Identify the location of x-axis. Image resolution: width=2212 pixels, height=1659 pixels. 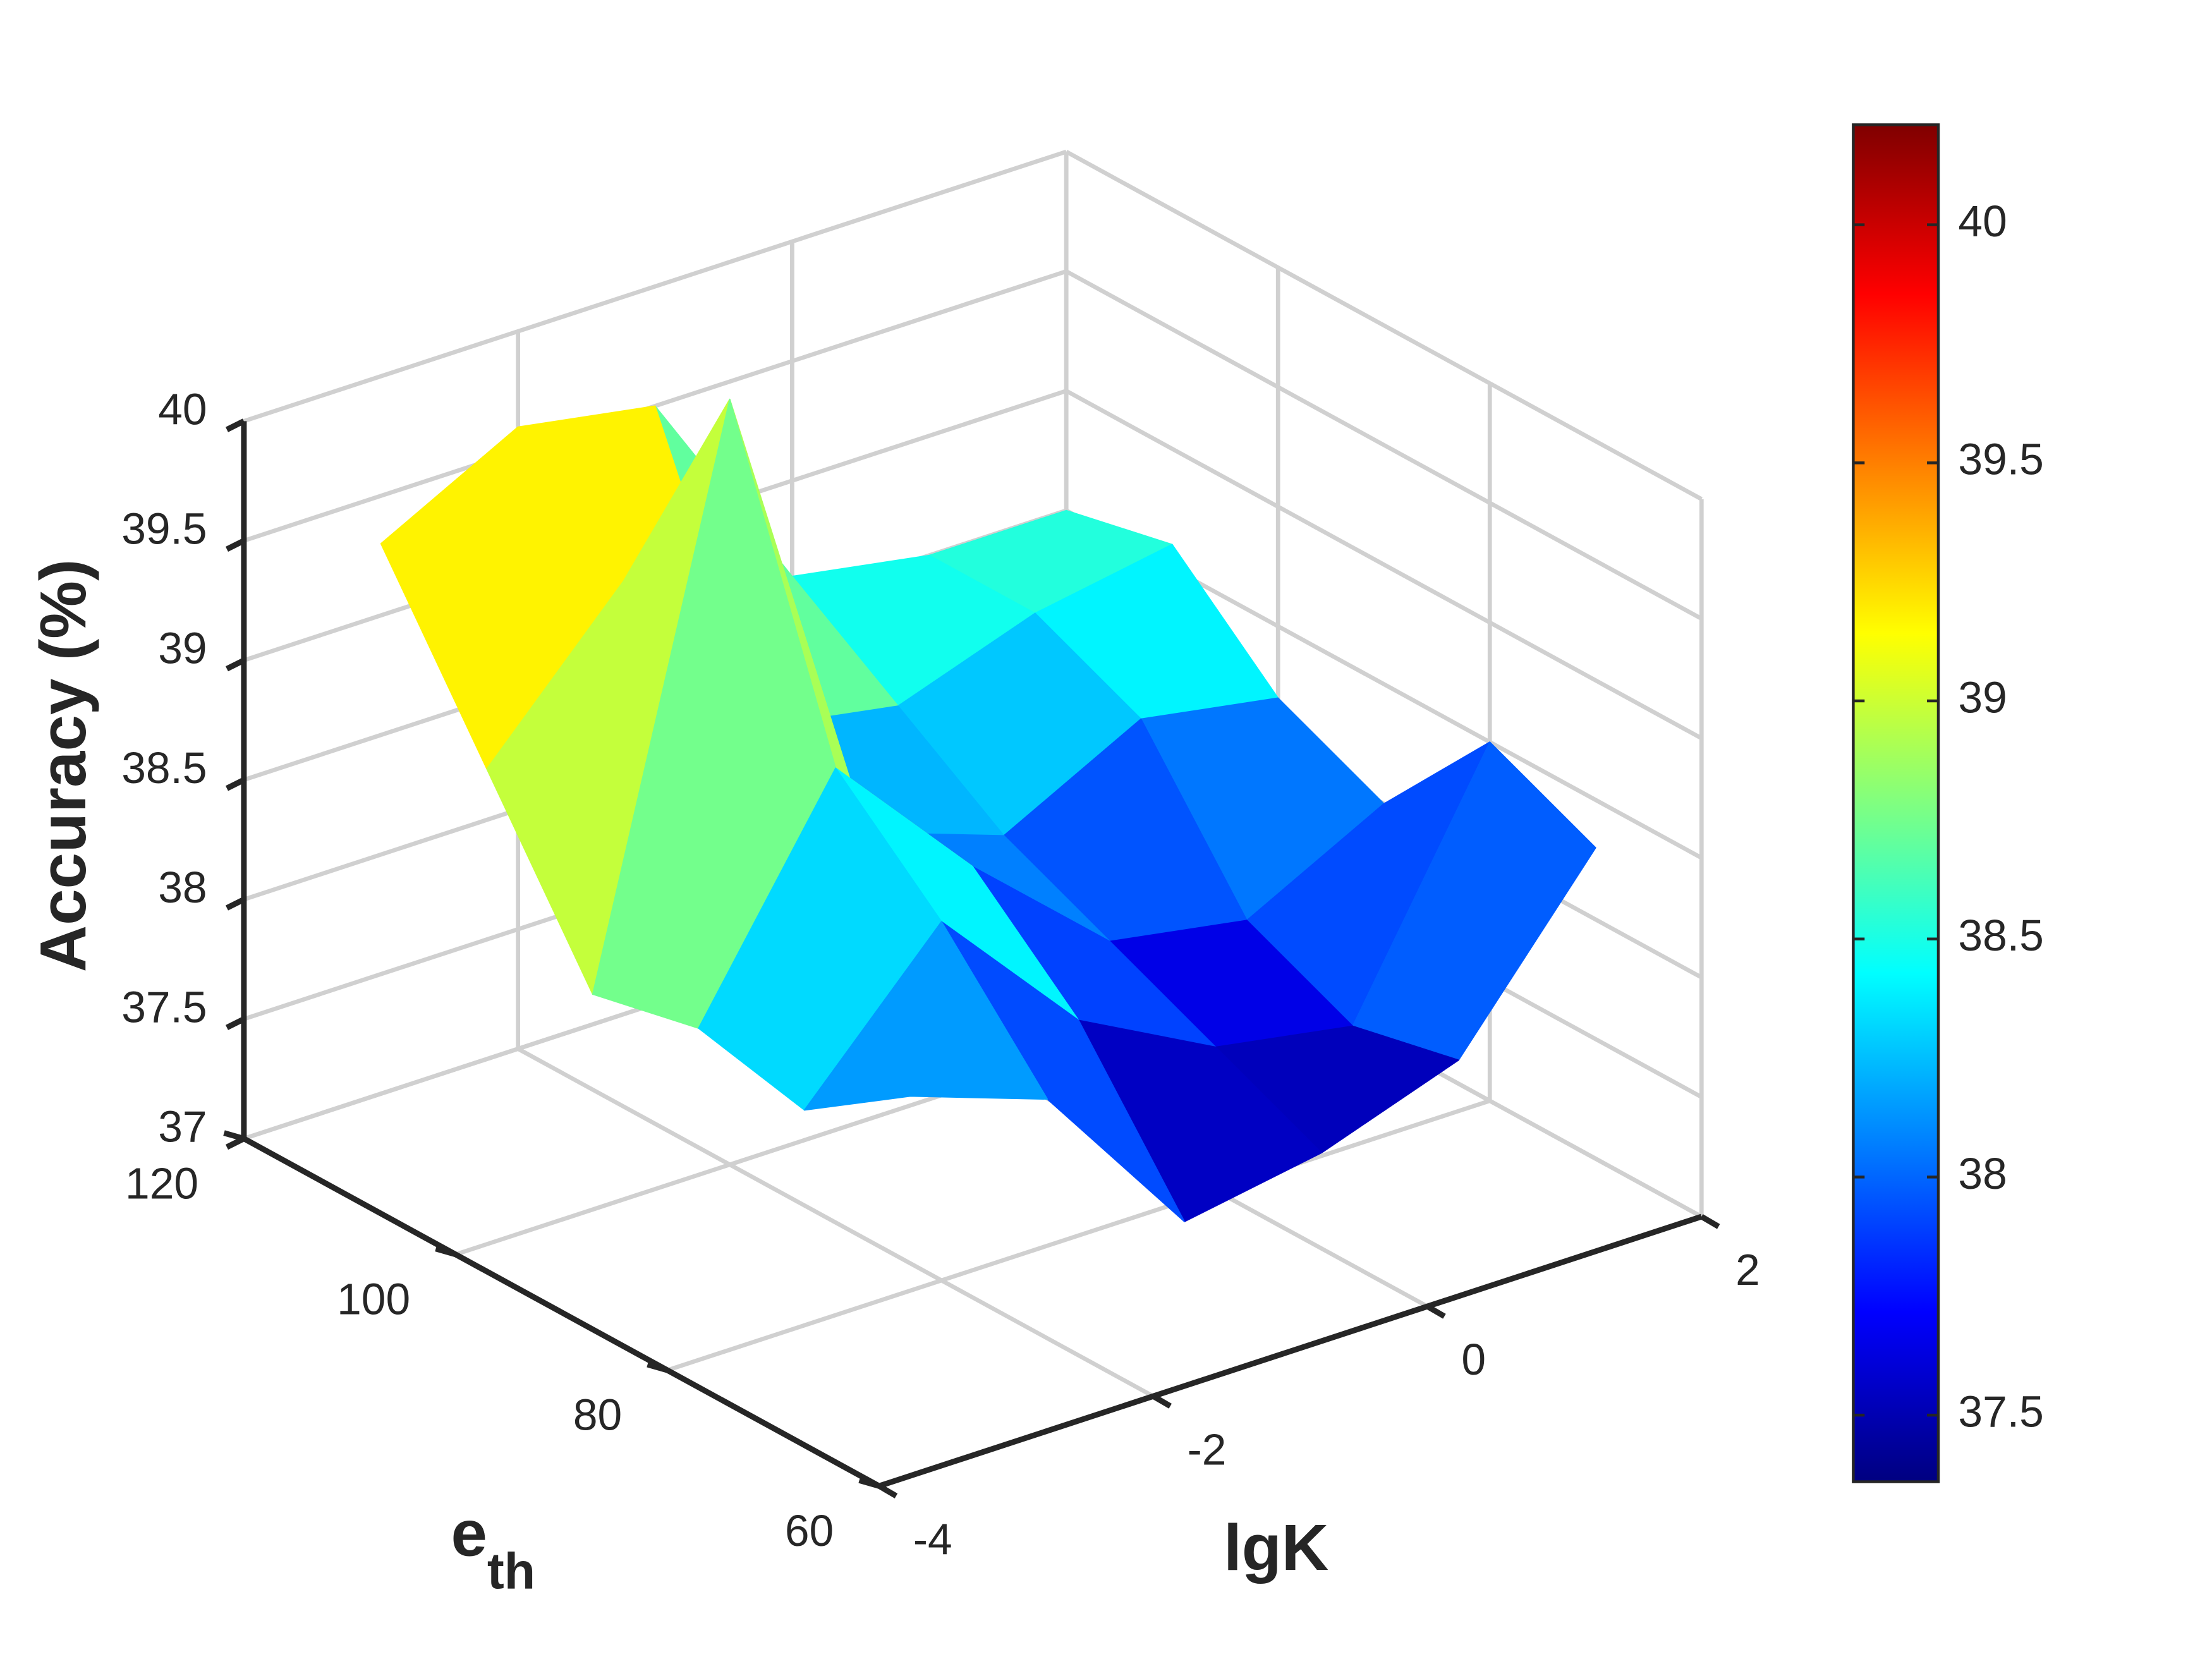
(1290, 1351).